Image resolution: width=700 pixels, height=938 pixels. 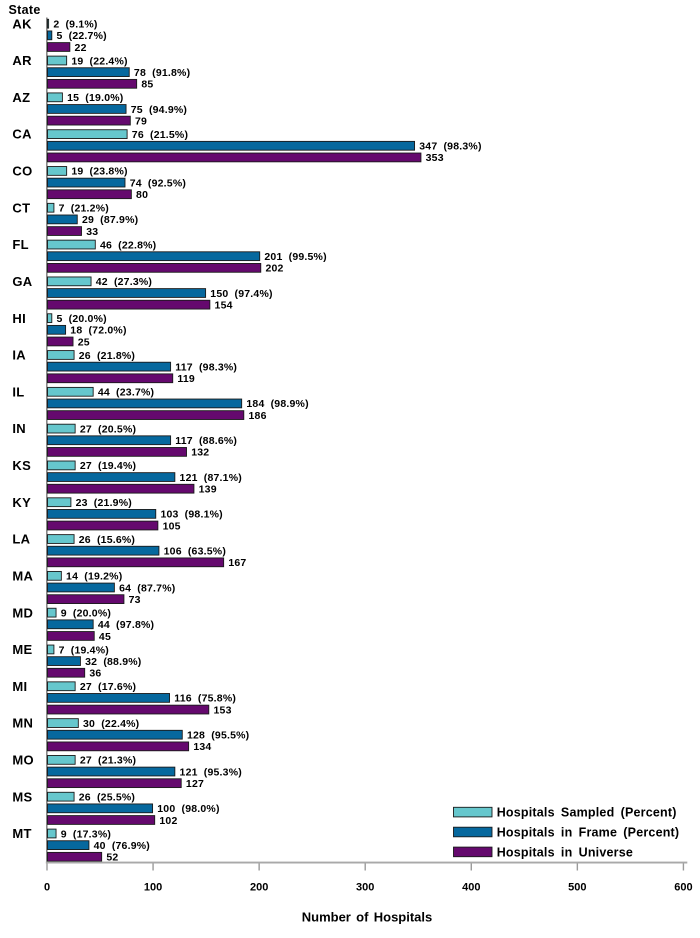 What do you see at coordinates (162, 73) in the screenshot?
I see `svg-text: 78 (91.8%)` at bounding box center [162, 73].